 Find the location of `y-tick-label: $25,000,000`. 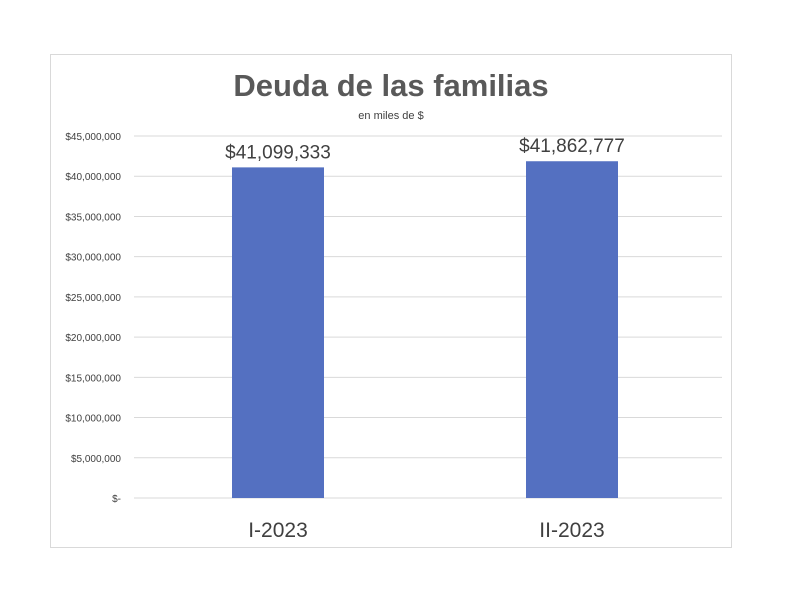

y-tick-label: $25,000,000 is located at coordinates (93, 298).